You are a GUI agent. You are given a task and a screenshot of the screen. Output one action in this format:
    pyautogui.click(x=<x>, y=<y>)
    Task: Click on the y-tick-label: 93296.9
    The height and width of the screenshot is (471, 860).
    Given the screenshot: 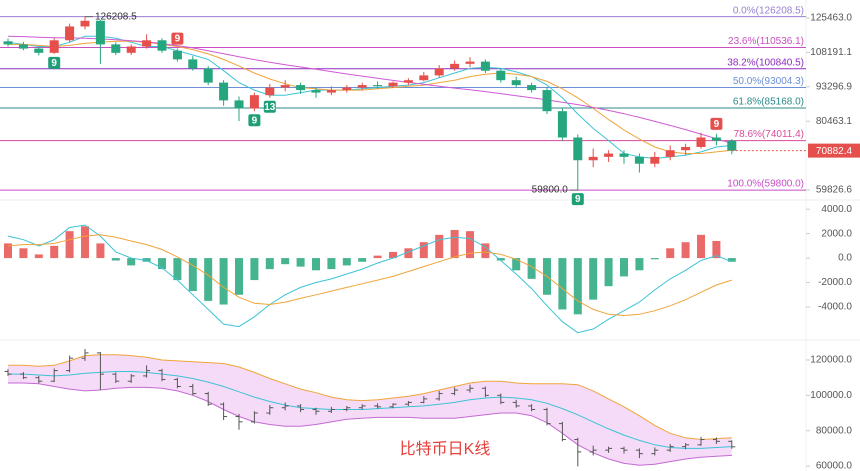 What is the action you would take?
    pyautogui.click(x=834, y=86)
    